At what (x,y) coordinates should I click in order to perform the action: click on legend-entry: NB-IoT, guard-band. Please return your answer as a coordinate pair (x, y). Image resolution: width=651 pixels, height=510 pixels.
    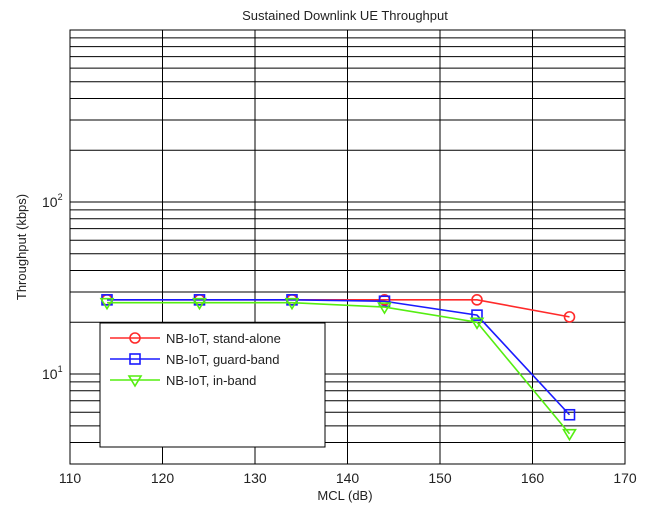
    Looking at the image, I should click on (194, 359).